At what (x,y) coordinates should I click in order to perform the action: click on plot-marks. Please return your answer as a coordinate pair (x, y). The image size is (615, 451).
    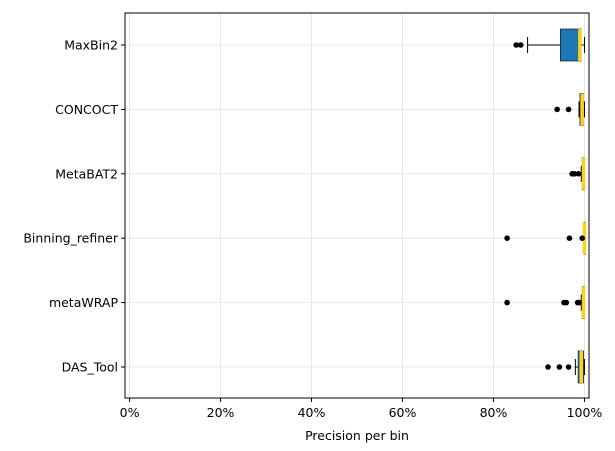
    Looking at the image, I should click on (545, 206).